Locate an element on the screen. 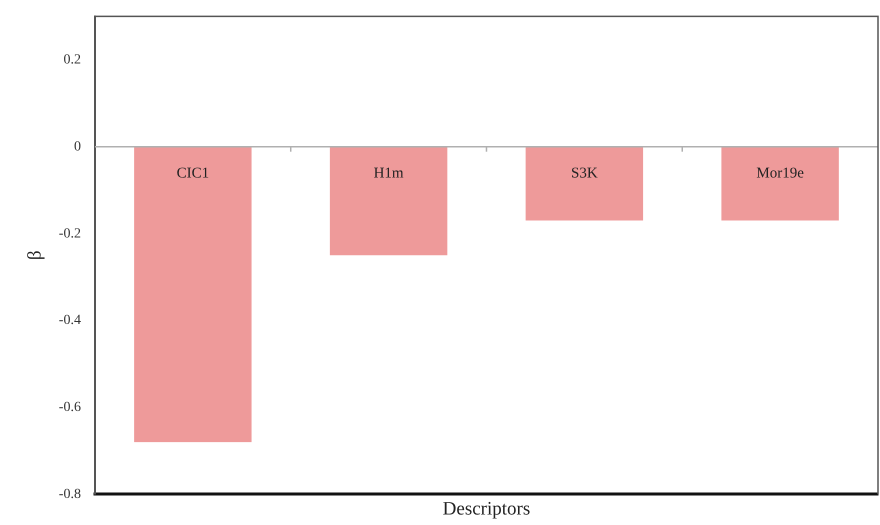  y-tick-label: -0.8 is located at coordinates (69, 494).